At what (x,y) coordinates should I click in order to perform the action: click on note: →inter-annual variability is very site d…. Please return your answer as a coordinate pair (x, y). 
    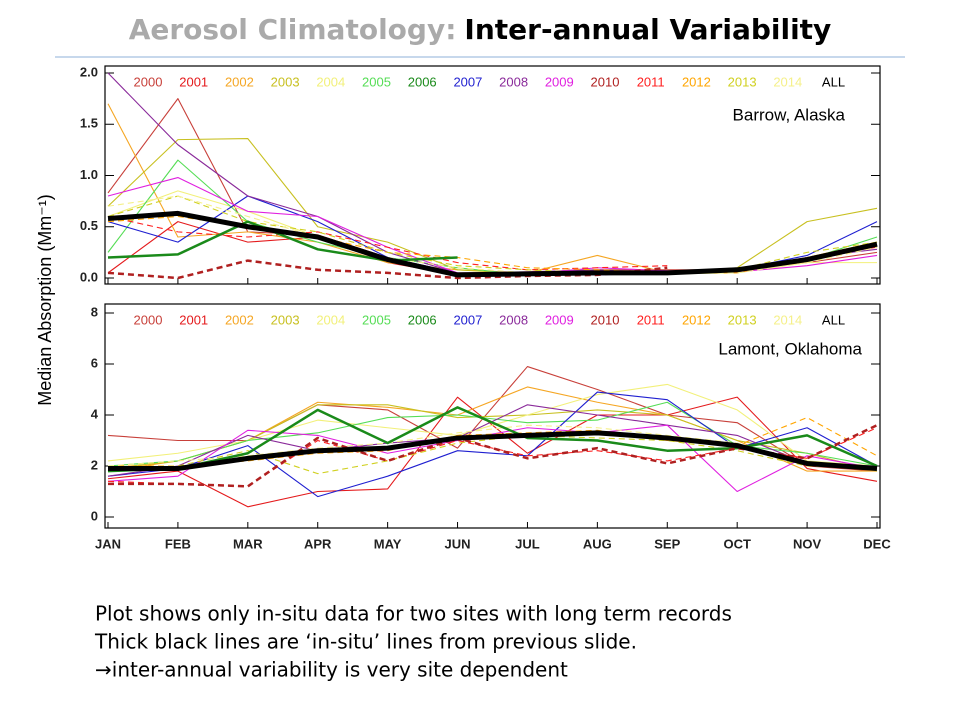
    Looking at the image, I should click on (331, 670).